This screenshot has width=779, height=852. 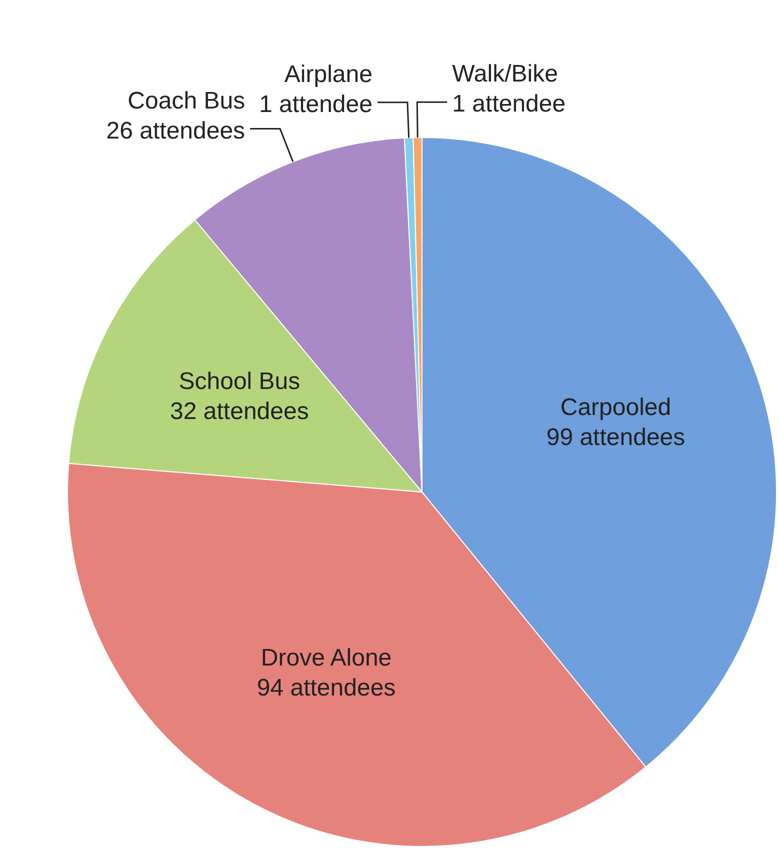 What do you see at coordinates (187, 100) in the screenshot?
I see `slice-label: Coach Bus` at bounding box center [187, 100].